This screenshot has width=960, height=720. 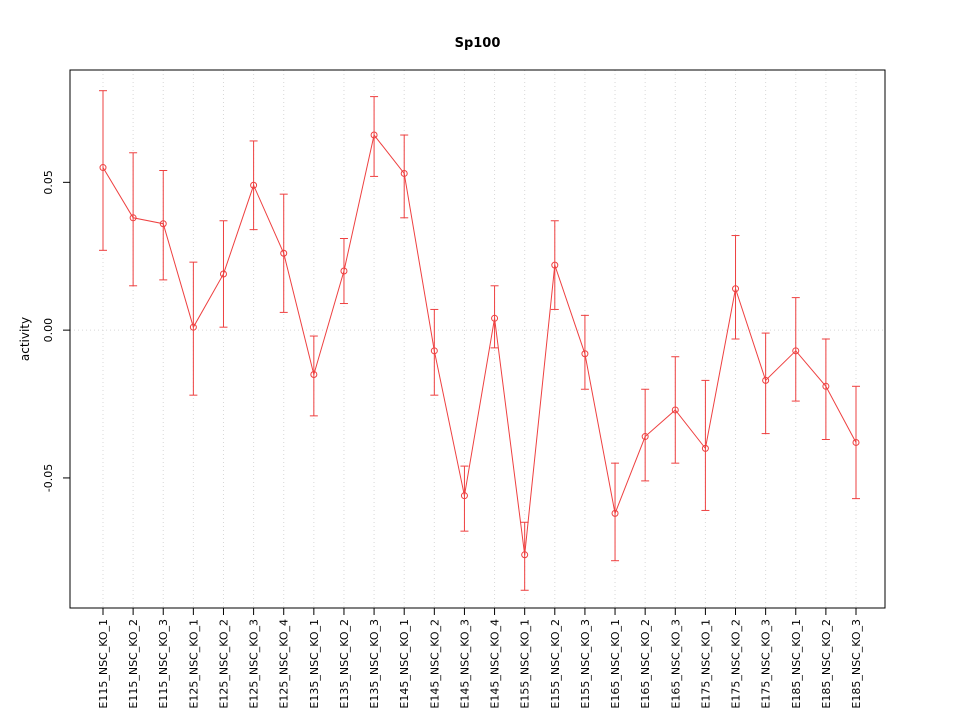 What do you see at coordinates (163, 664) in the screenshot?
I see `x-tick-label: E115_NSC_KO_3` at bounding box center [163, 664].